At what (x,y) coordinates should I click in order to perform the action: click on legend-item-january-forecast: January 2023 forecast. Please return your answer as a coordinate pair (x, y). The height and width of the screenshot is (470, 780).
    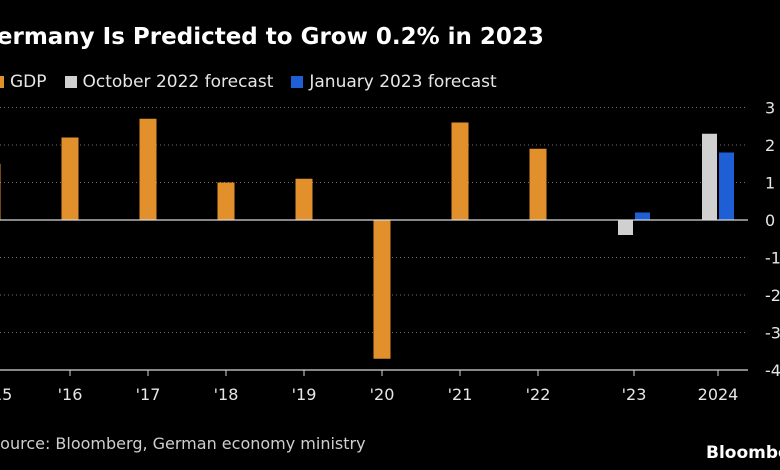
    Looking at the image, I should click on (394, 82).